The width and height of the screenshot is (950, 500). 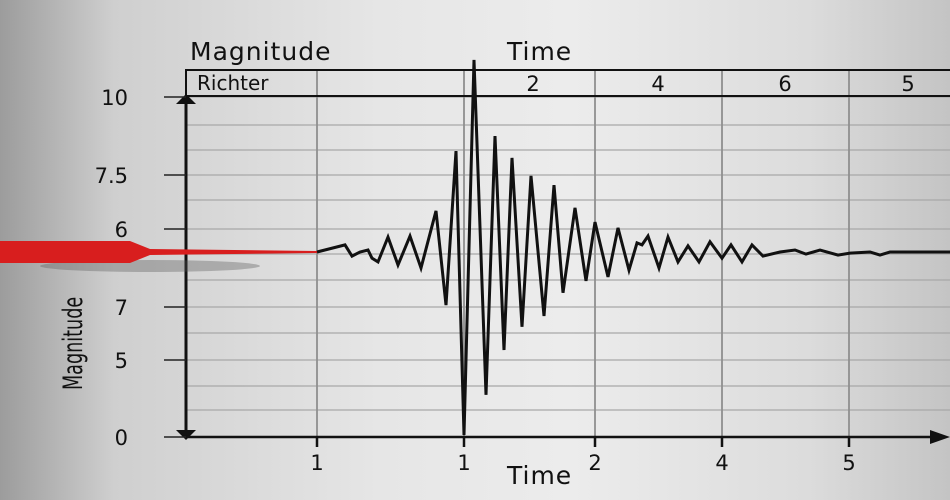 What do you see at coordinates (539, 475) in the screenshot?
I see `x-axis-label: Time` at bounding box center [539, 475].